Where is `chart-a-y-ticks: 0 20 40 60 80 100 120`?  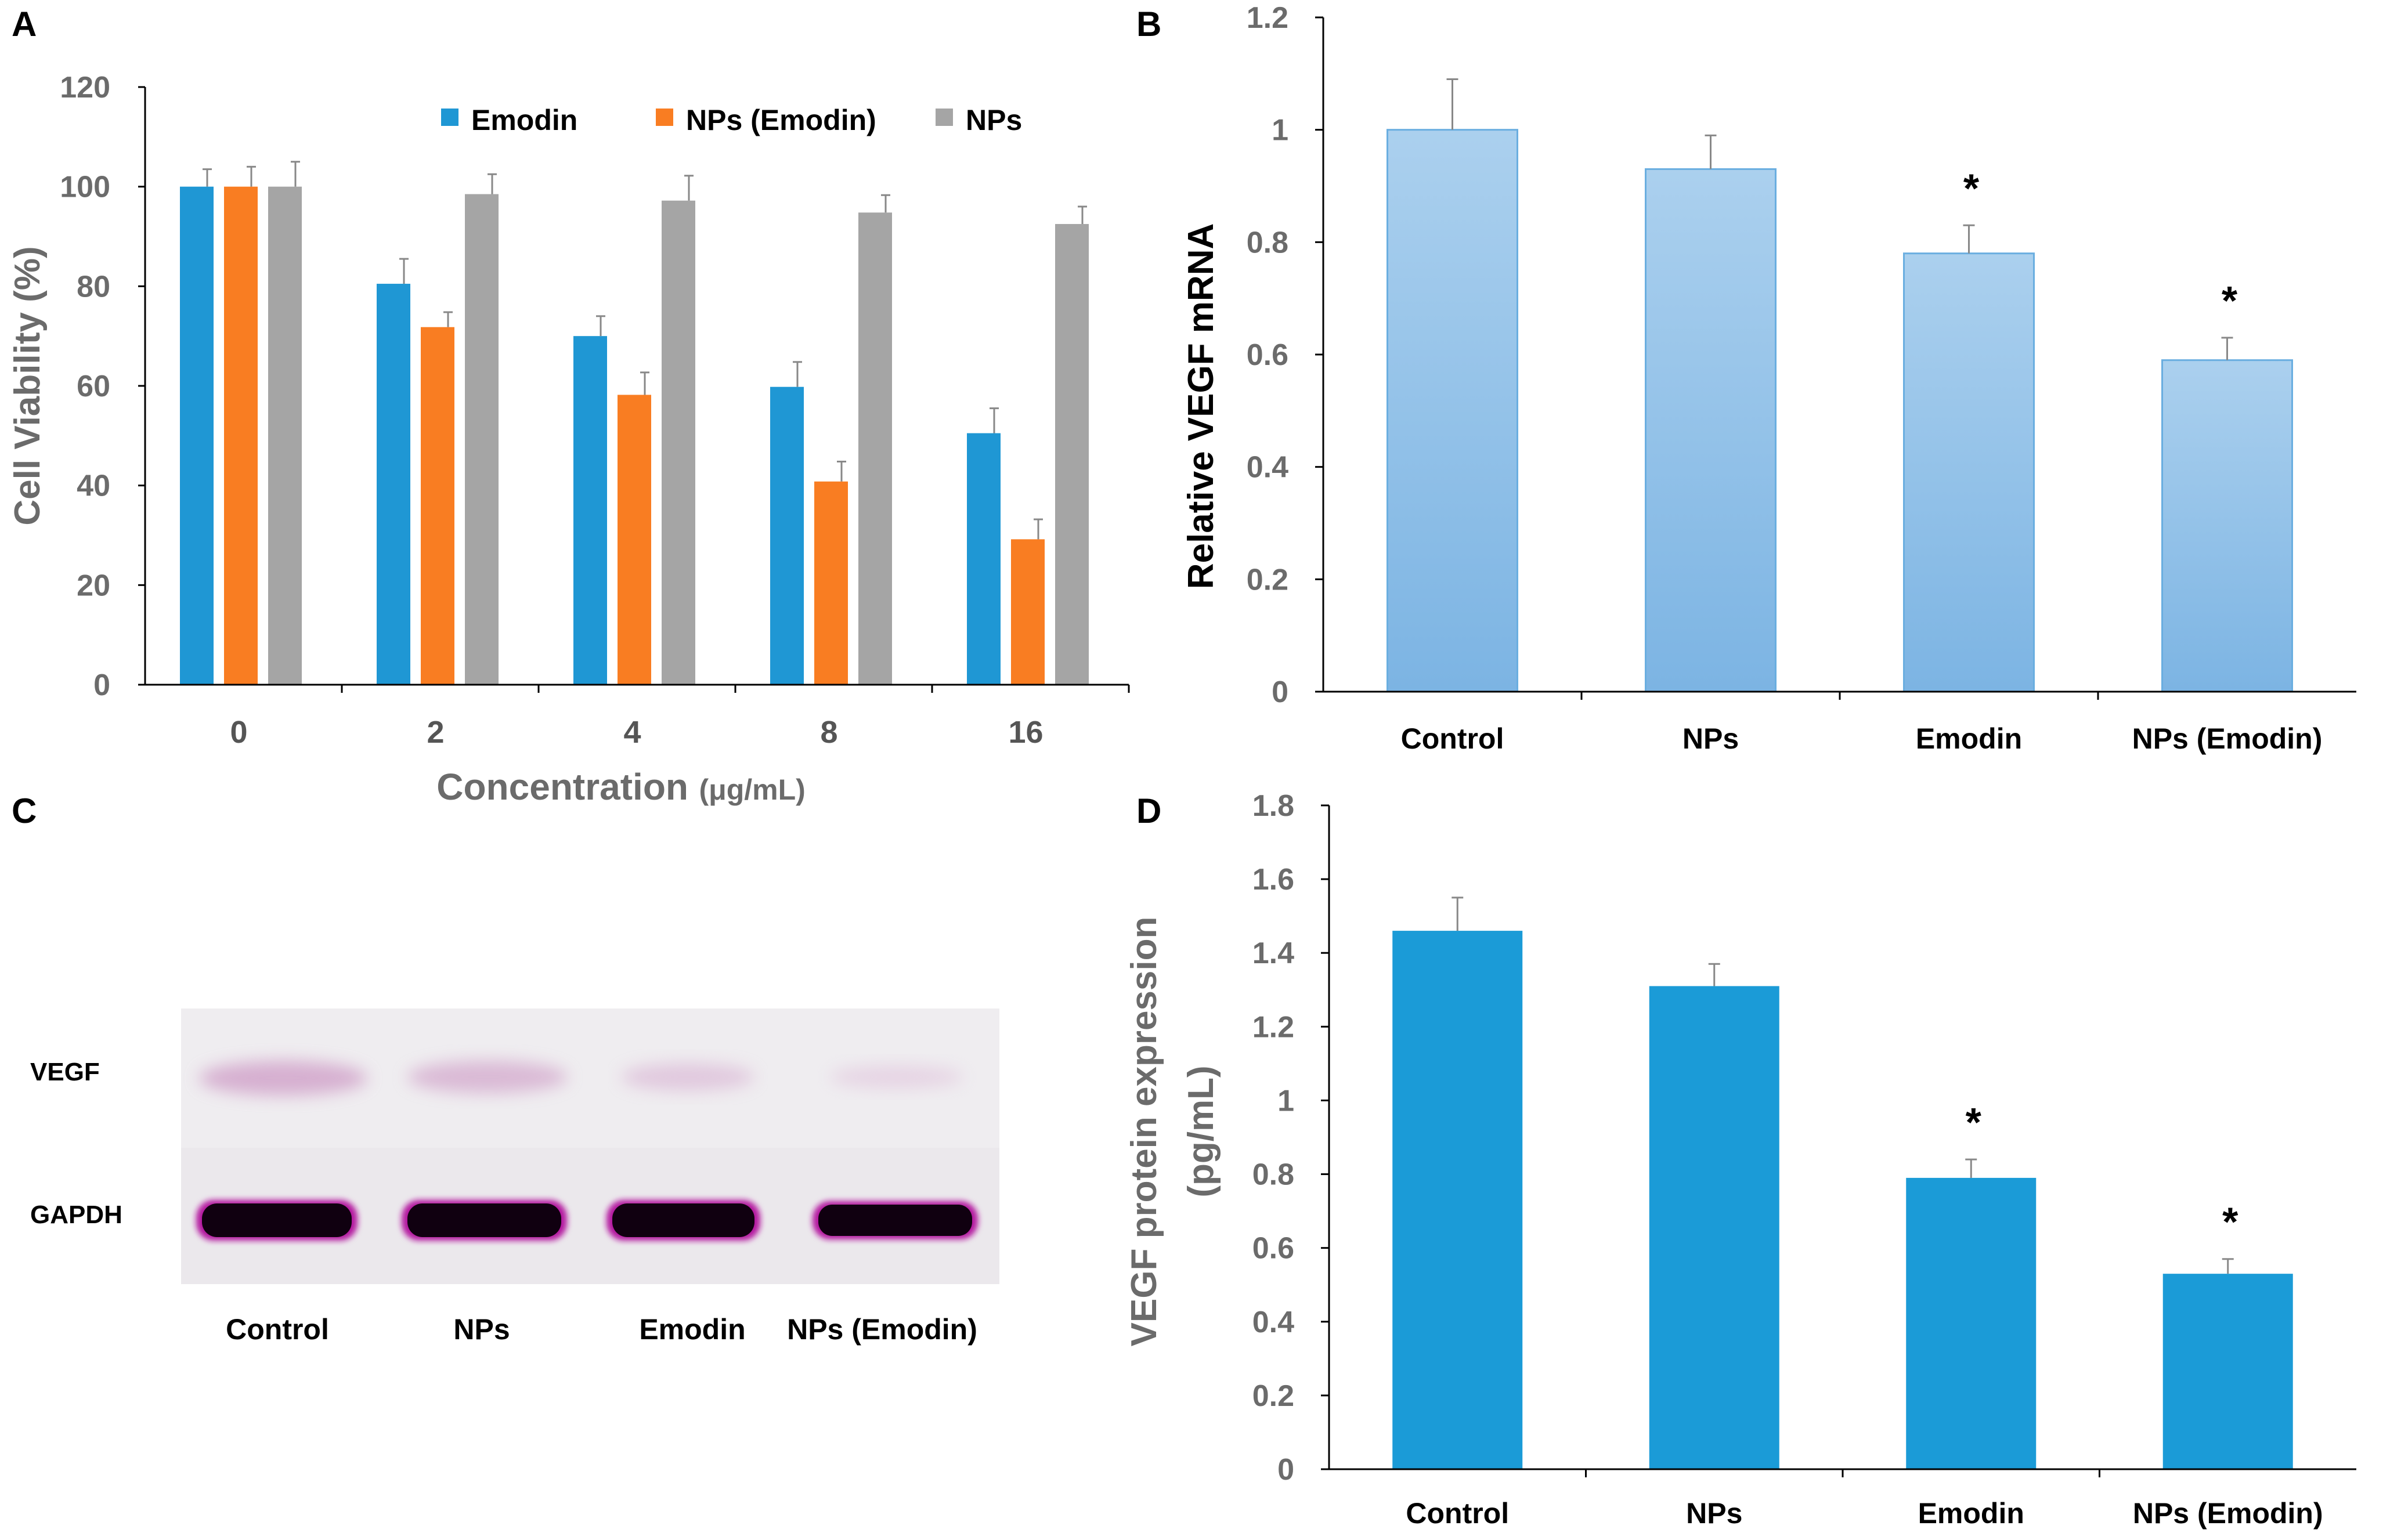 chart-a-y-ticks: 0 20 40 60 80 100 120 is located at coordinates (102, 387).